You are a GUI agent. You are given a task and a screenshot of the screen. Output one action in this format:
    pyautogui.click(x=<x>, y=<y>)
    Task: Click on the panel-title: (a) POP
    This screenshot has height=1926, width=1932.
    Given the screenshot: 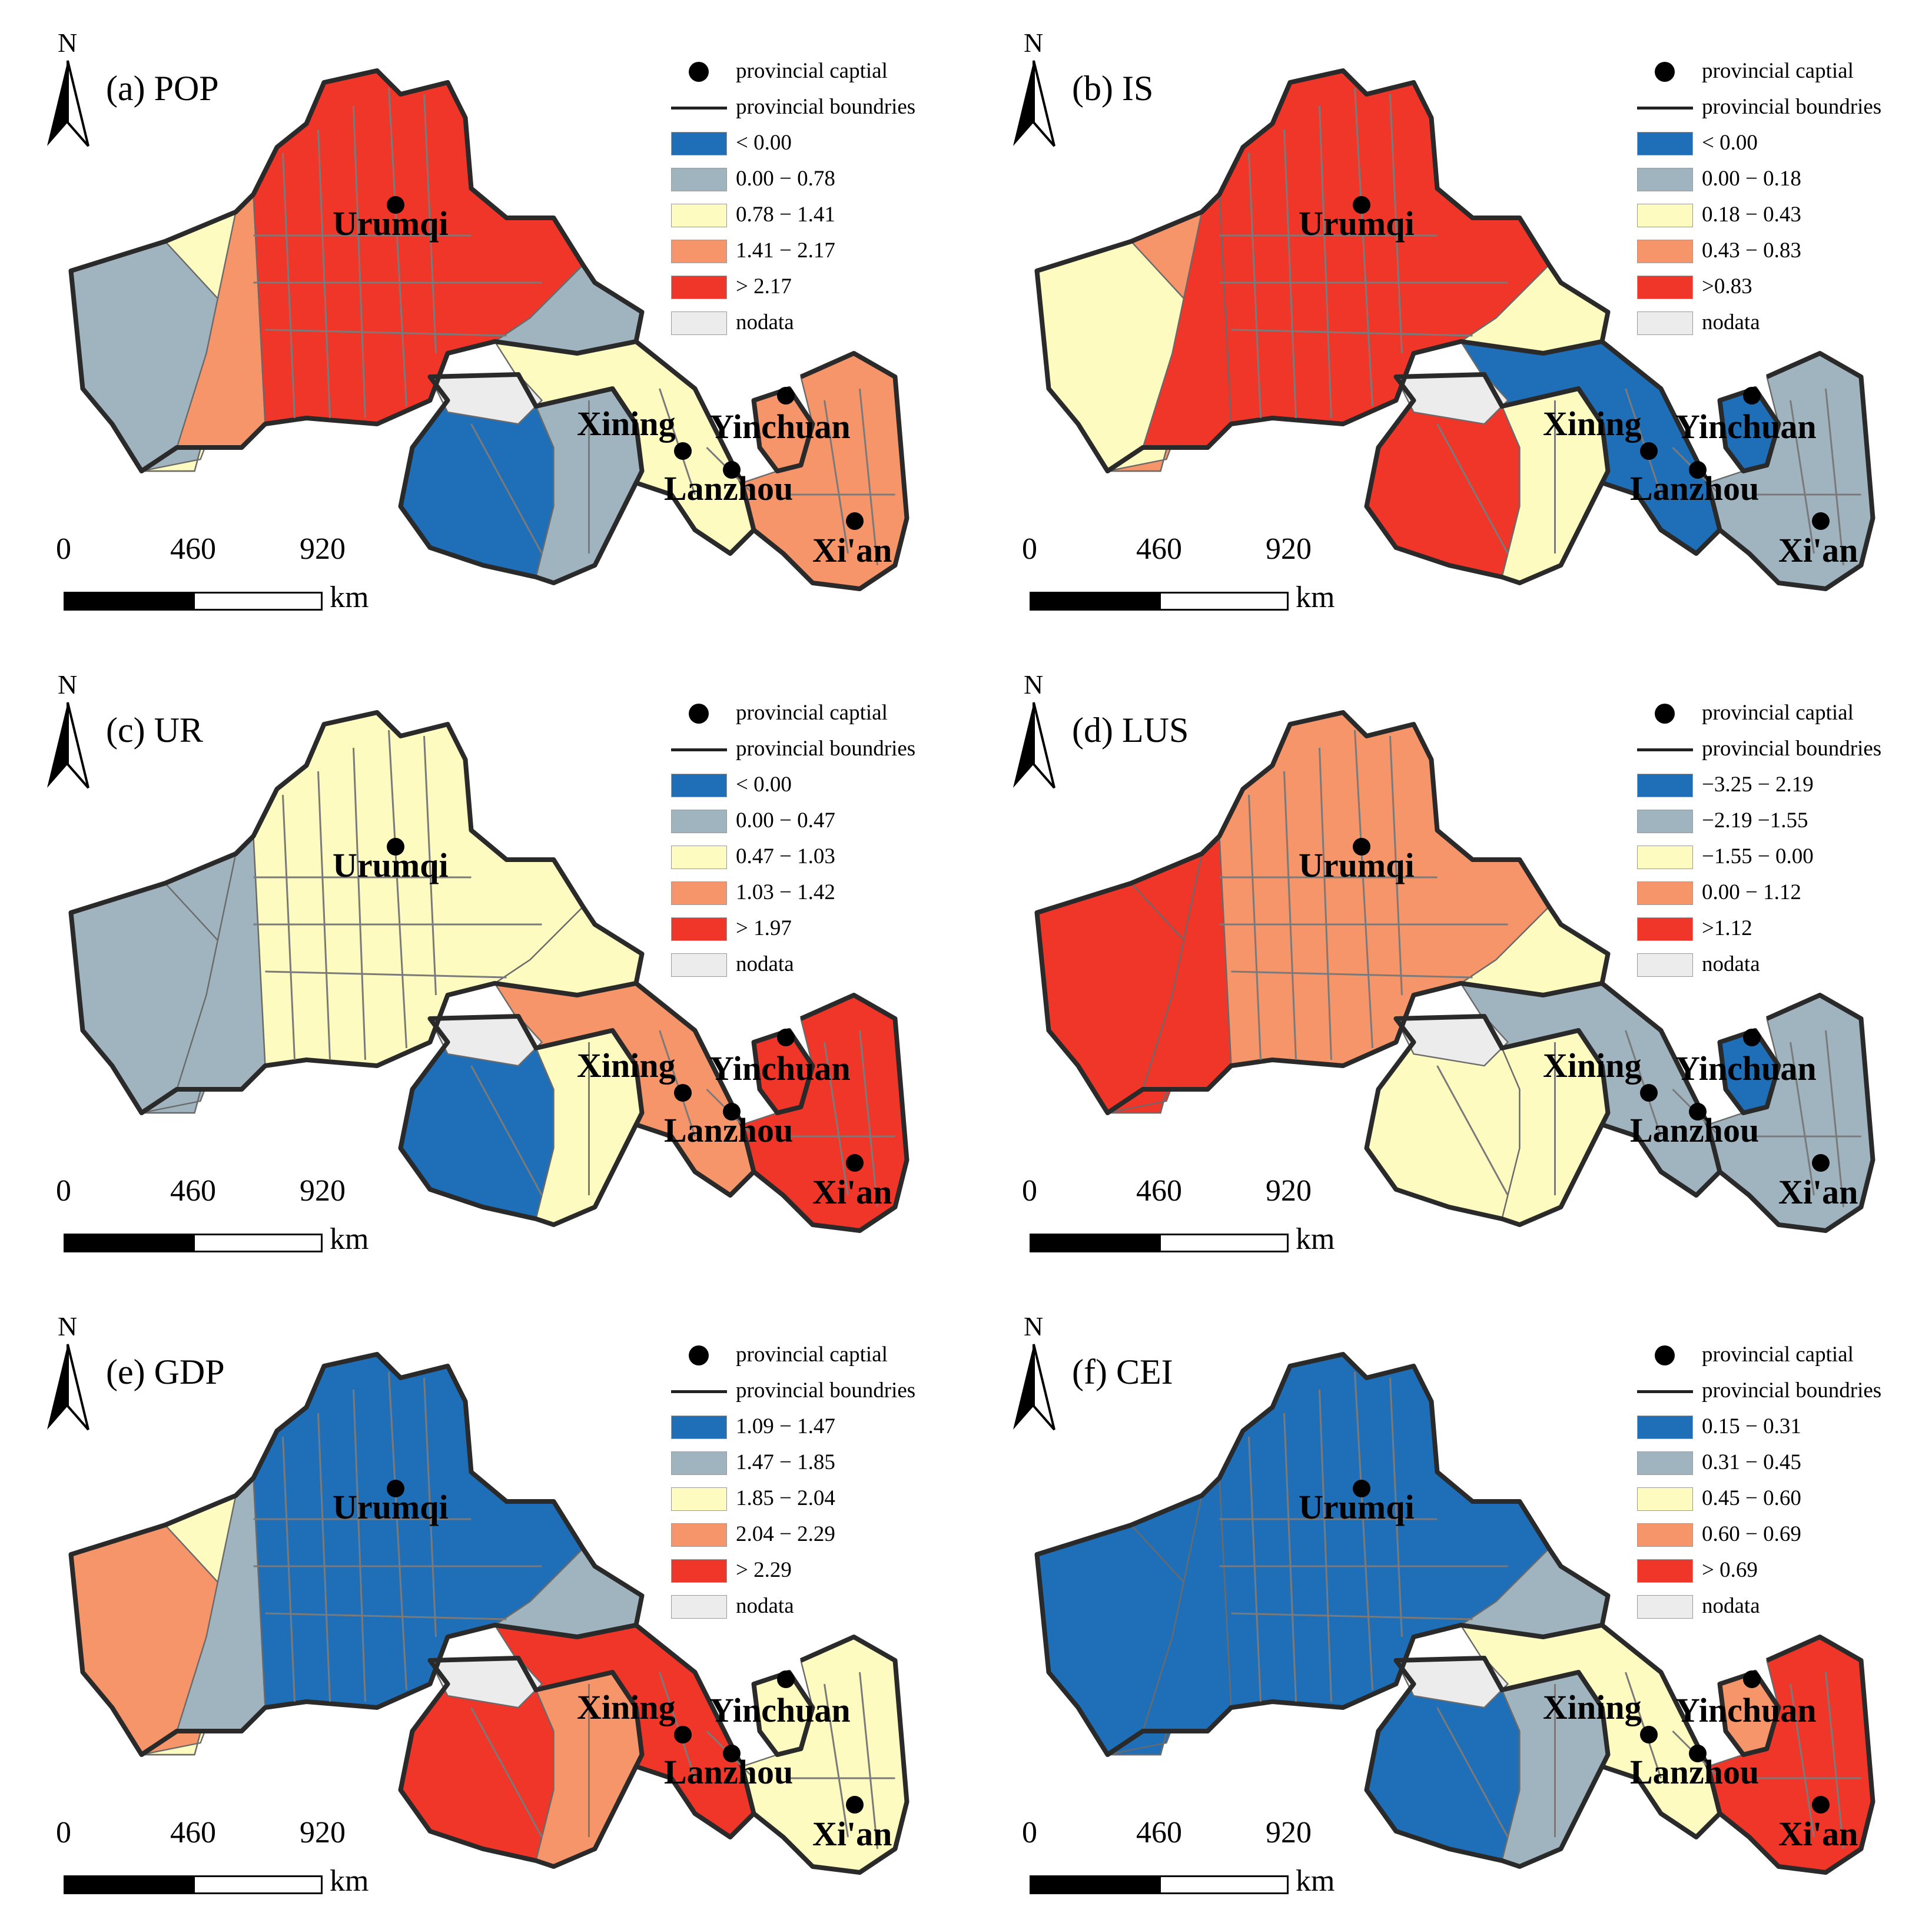 What is the action you would take?
    pyautogui.click(x=162, y=89)
    